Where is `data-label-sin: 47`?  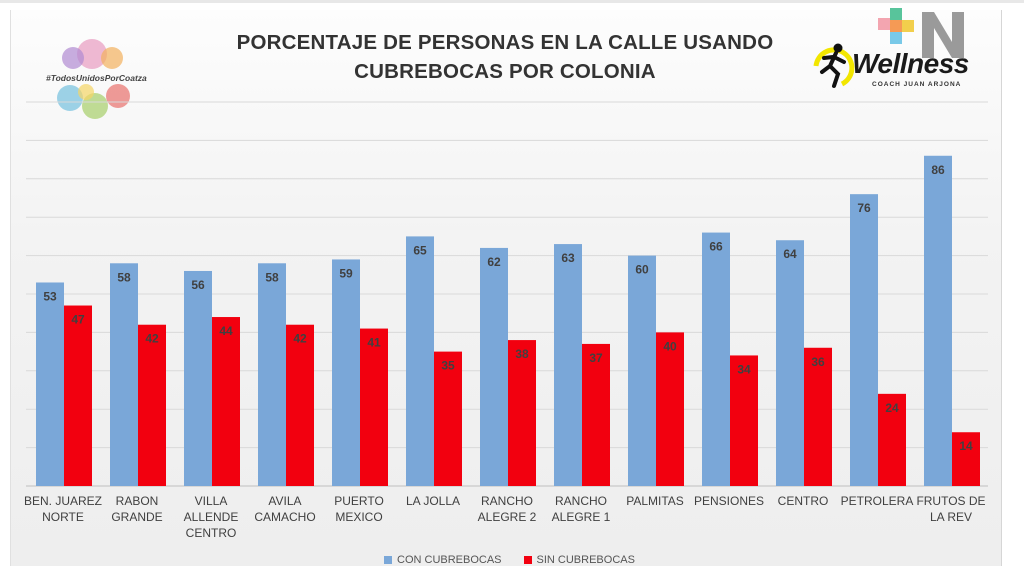
data-label-sin: 47 is located at coordinates (78, 320).